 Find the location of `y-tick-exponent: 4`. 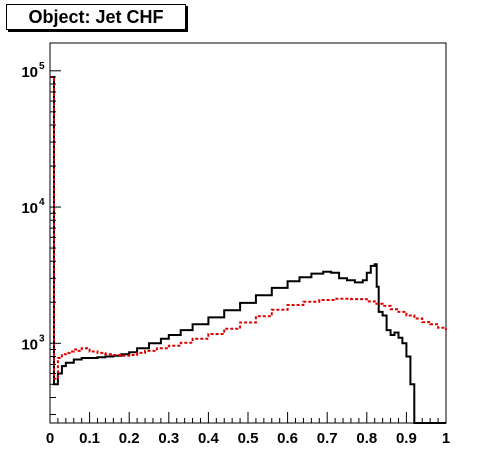

y-tick-exponent: 4 is located at coordinates (42, 202).